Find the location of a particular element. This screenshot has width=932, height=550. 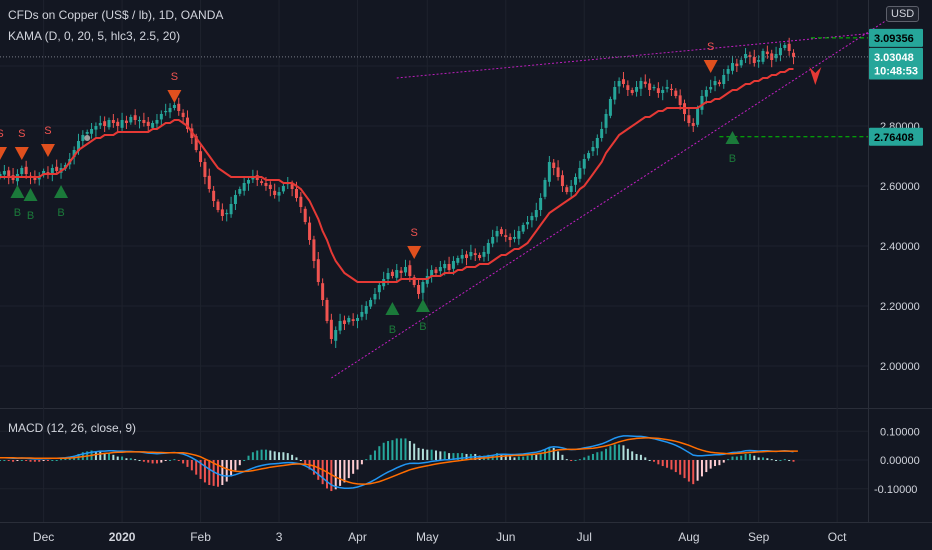

buy-triangle-icon is located at coordinates (422, 305).